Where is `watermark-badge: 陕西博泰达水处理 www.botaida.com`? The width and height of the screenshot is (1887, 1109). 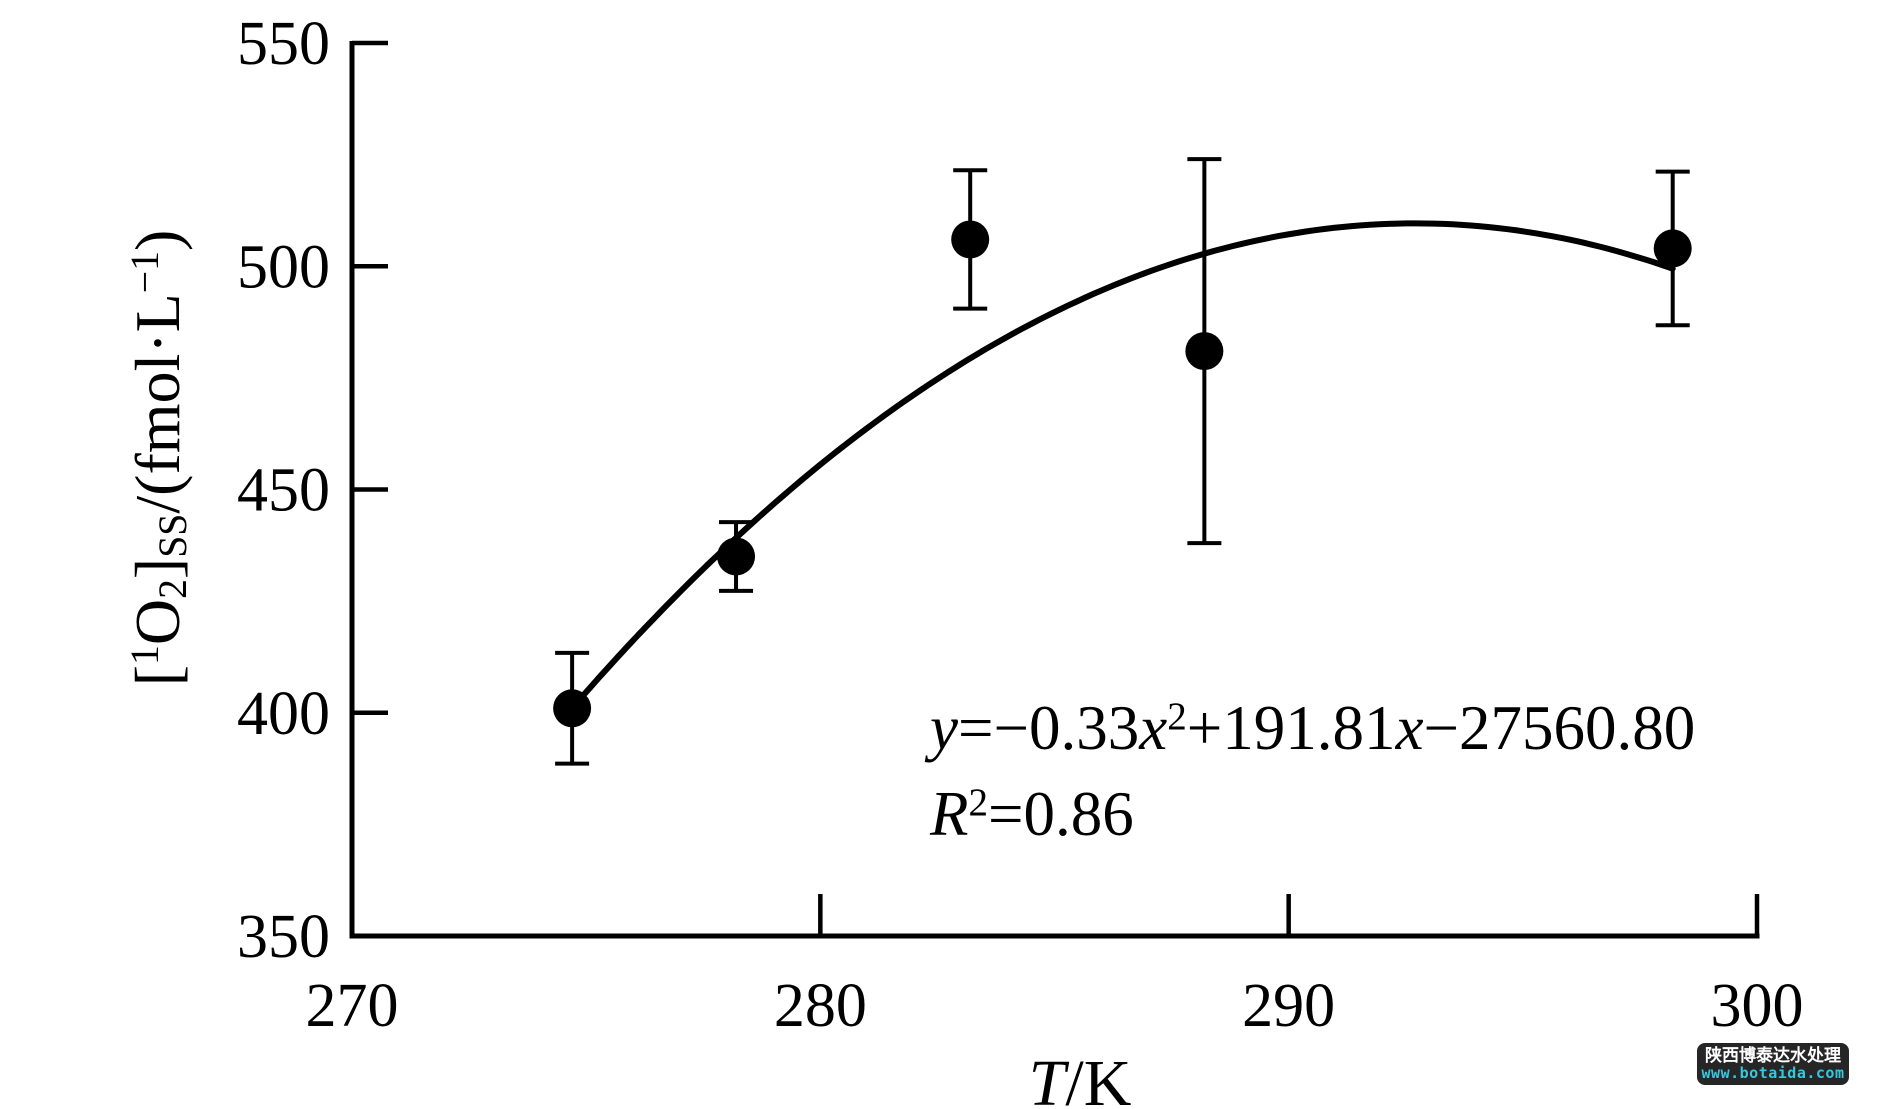
watermark-badge: 陕西博泰达水处理 www.botaida.com is located at coordinates (1773, 1064).